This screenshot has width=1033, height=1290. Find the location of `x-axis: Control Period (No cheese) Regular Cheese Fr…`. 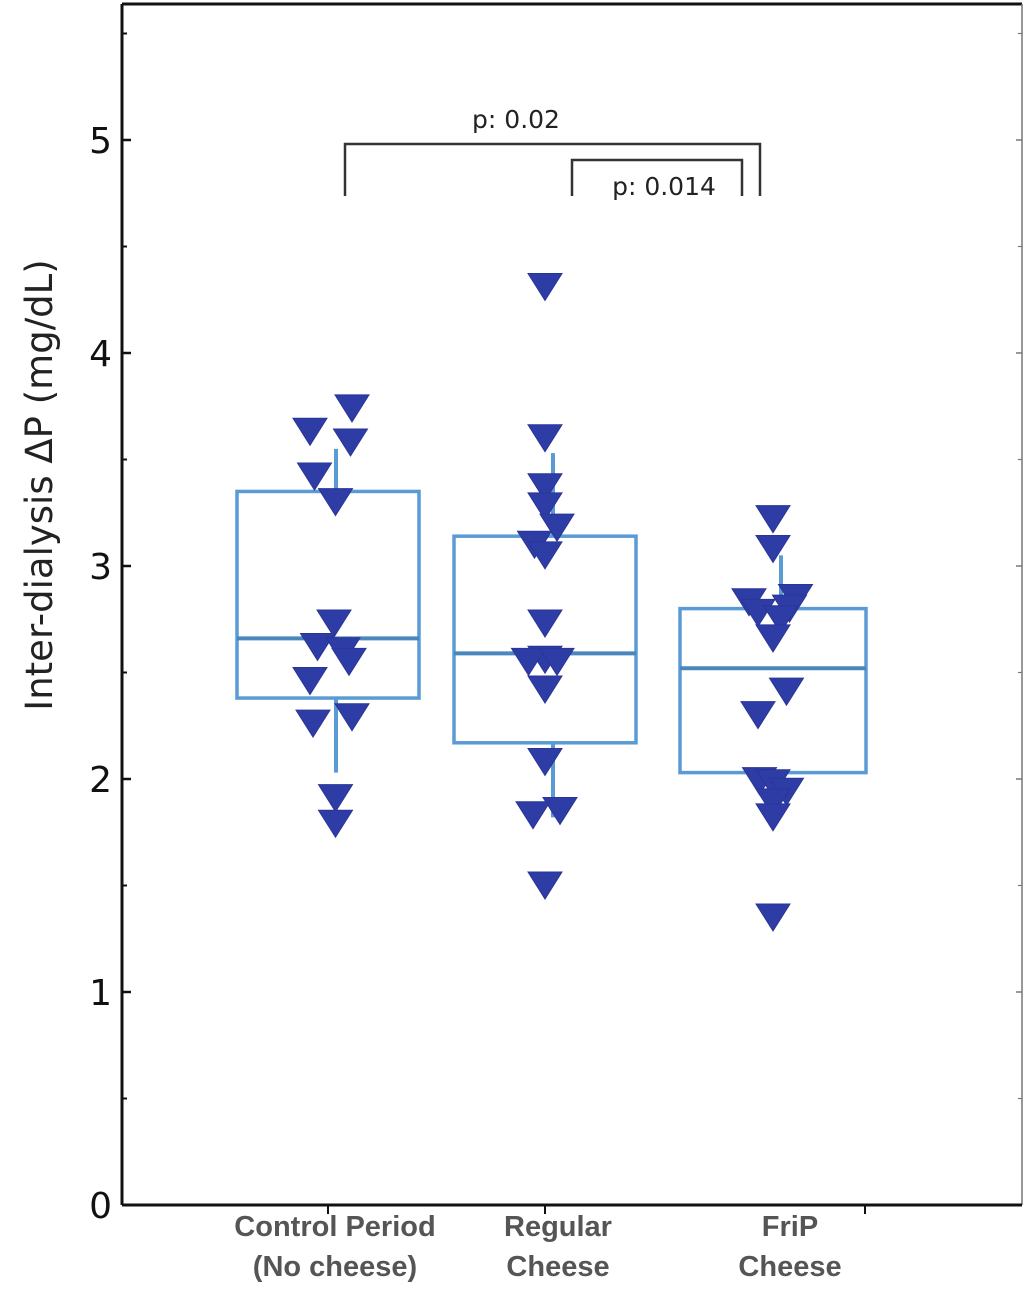

x-axis: Control Period (No cheese) Regular Cheese Fr… is located at coordinates (572, 1243).